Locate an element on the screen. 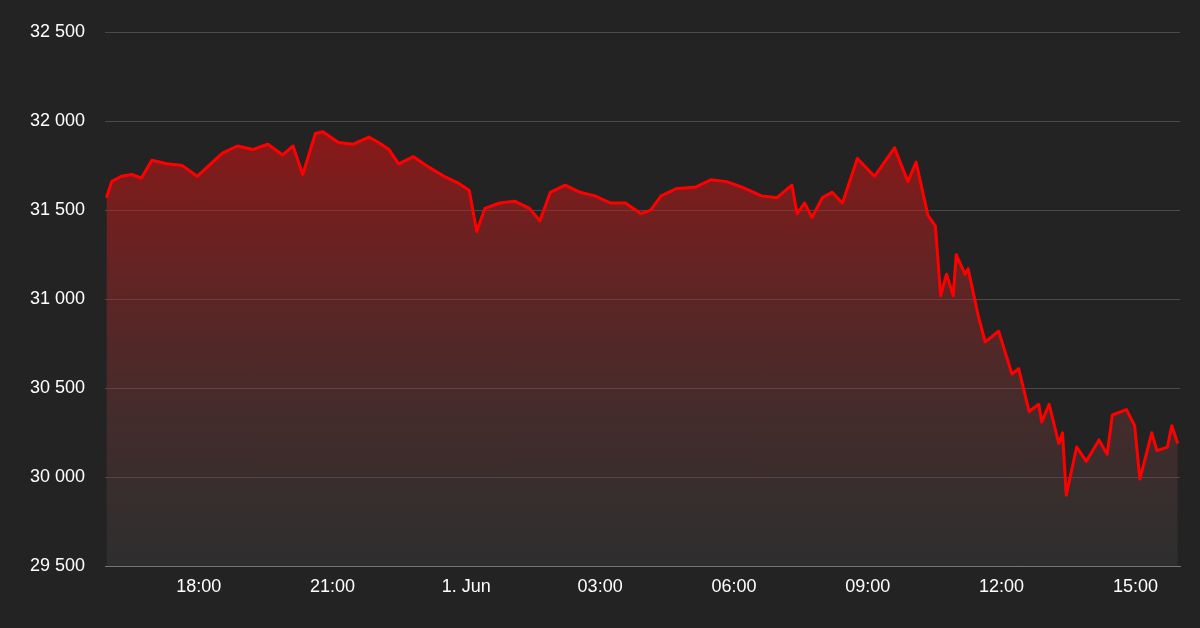 This screenshot has height=628, width=1200. x-tick-label: 09:00 is located at coordinates (868, 586).